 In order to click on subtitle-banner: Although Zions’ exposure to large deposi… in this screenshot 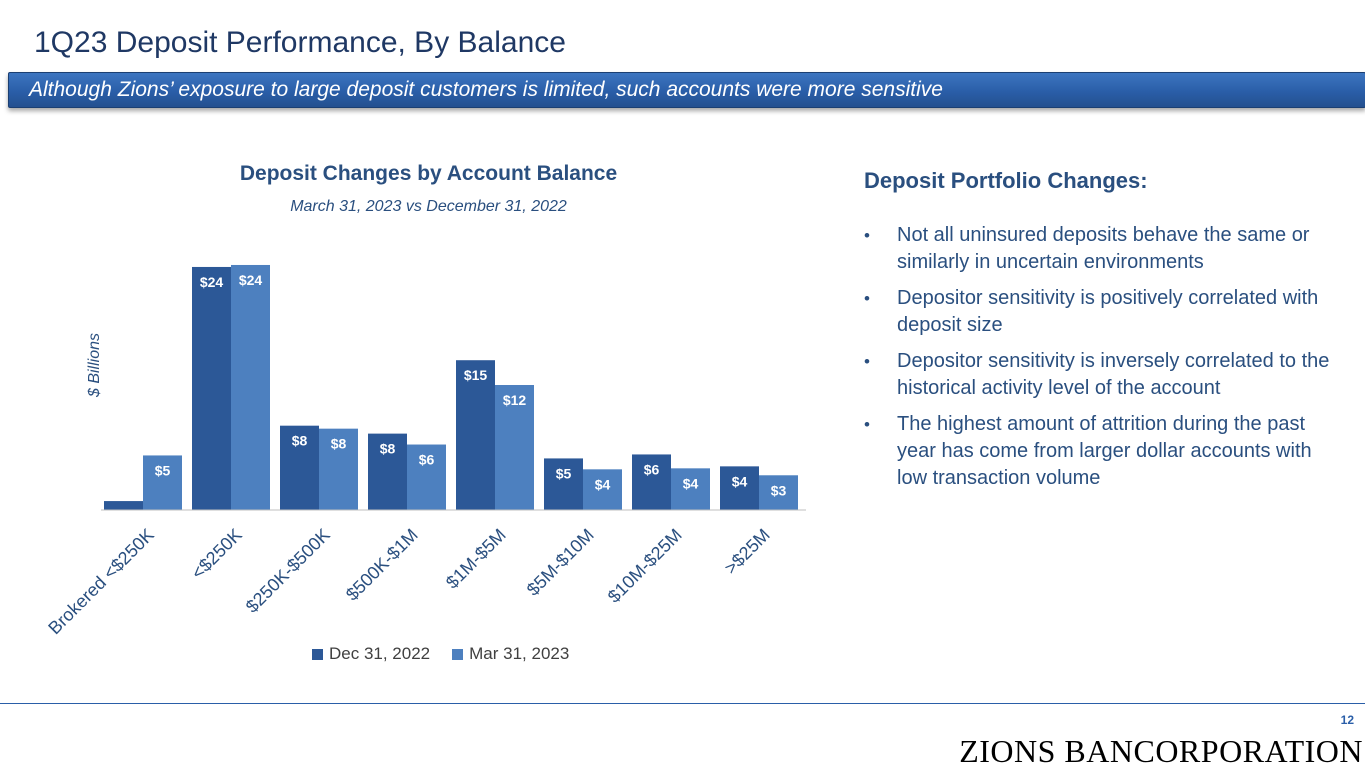, I will do `click(686, 90)`.